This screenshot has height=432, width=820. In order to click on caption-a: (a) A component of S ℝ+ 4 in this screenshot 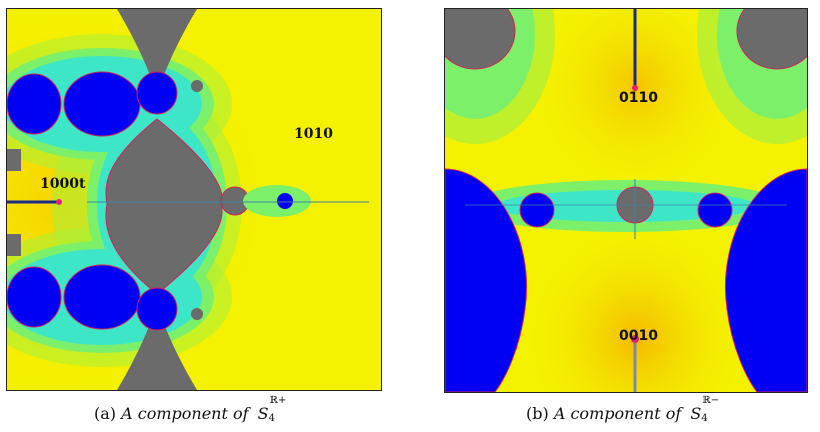, I will do `click(181, 413)`.